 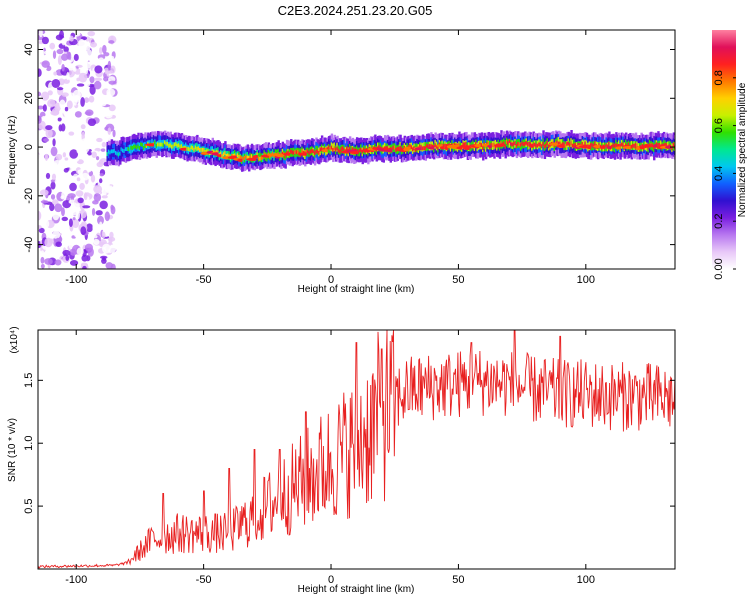 What do you see at coordinates (719, 125) in the screenshot?
I see `colorbar-tick-label: 0.6` at bounding box center [719, 125].